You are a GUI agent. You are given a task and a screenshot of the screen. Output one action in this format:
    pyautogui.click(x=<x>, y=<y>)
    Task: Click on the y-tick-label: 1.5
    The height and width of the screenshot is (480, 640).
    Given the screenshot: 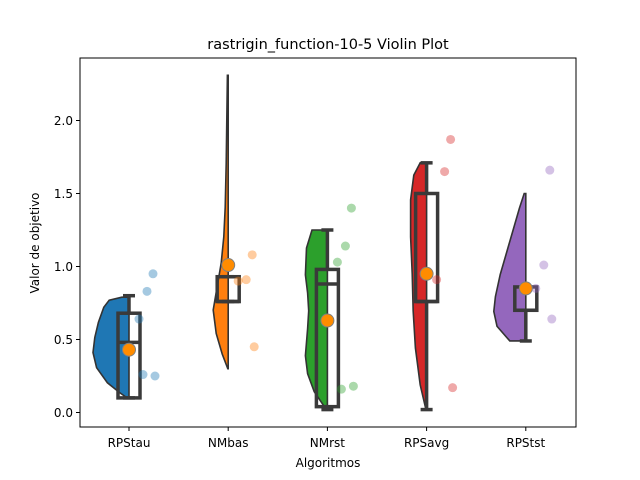 What is the action you would take?
    pyautogui.click(x=63, y=194)
    